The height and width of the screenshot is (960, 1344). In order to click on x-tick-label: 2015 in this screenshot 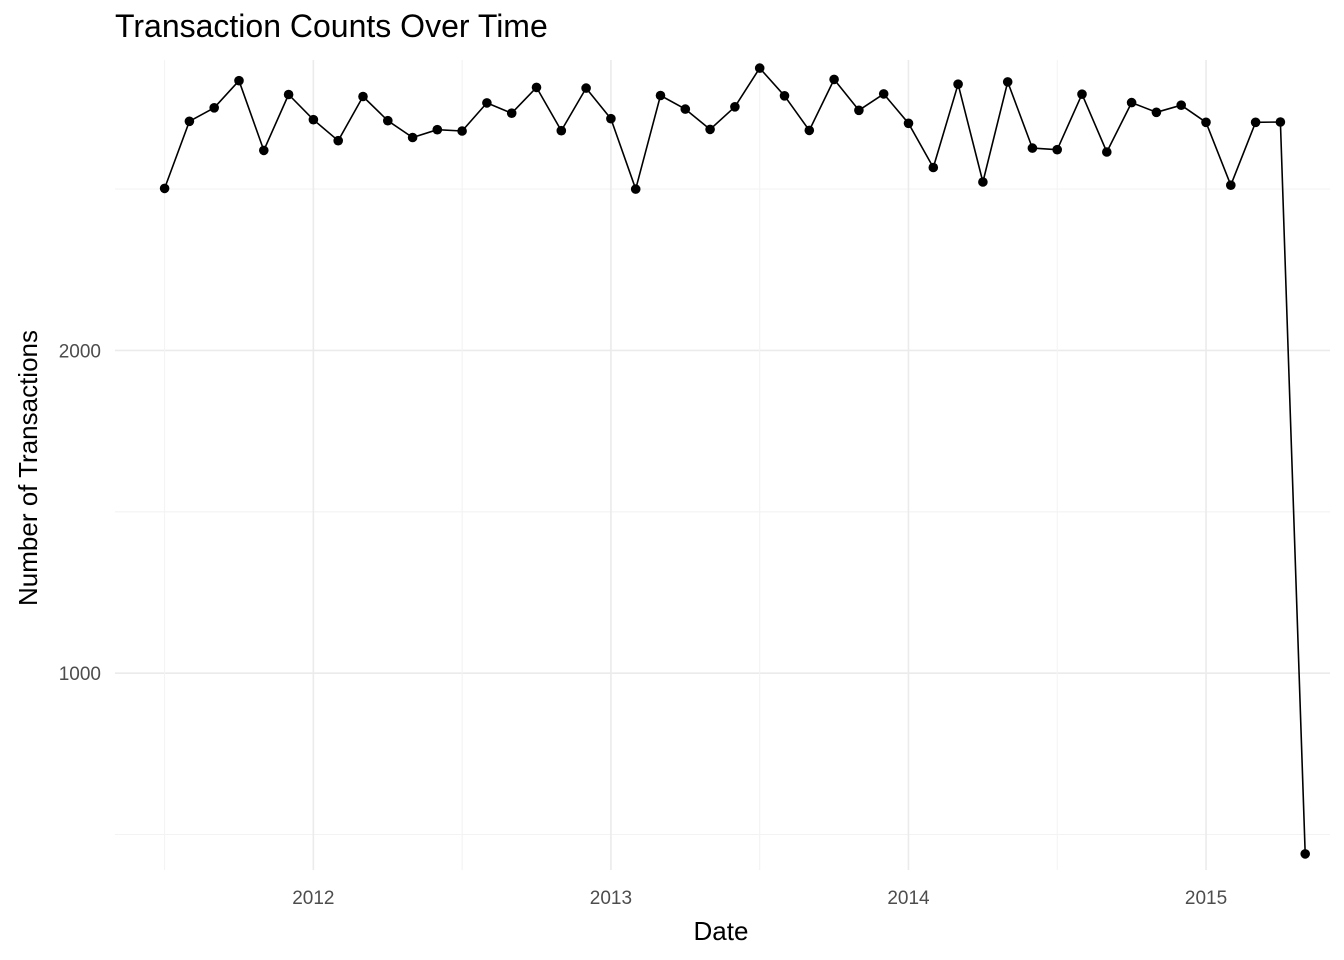, I will do `click(1206, 898)`.